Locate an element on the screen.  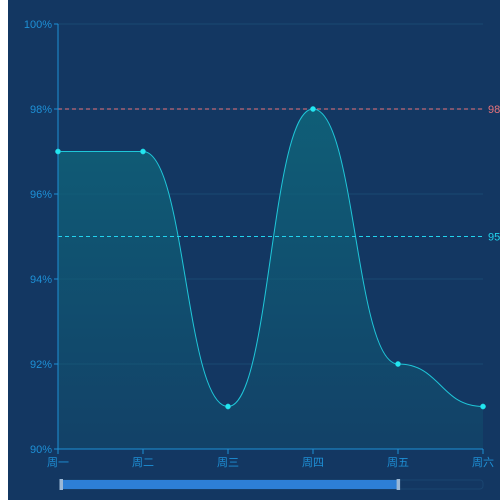
mark-line-label-98: 98 is located at coordinates (494, 110).